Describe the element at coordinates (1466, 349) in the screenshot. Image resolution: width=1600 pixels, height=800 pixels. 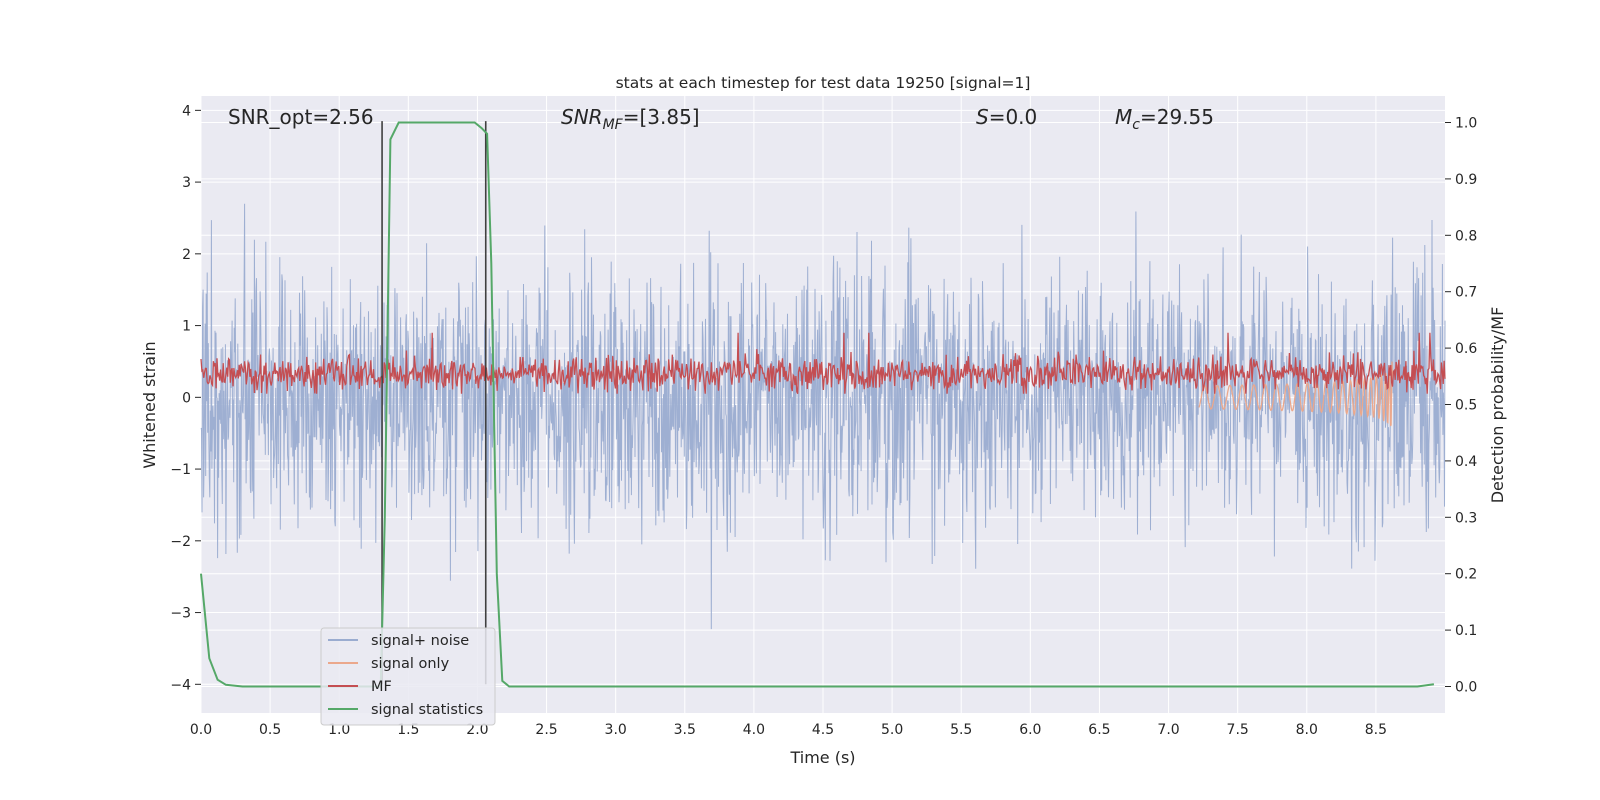
I see `y-right-tick-label: 0.6` at that location.